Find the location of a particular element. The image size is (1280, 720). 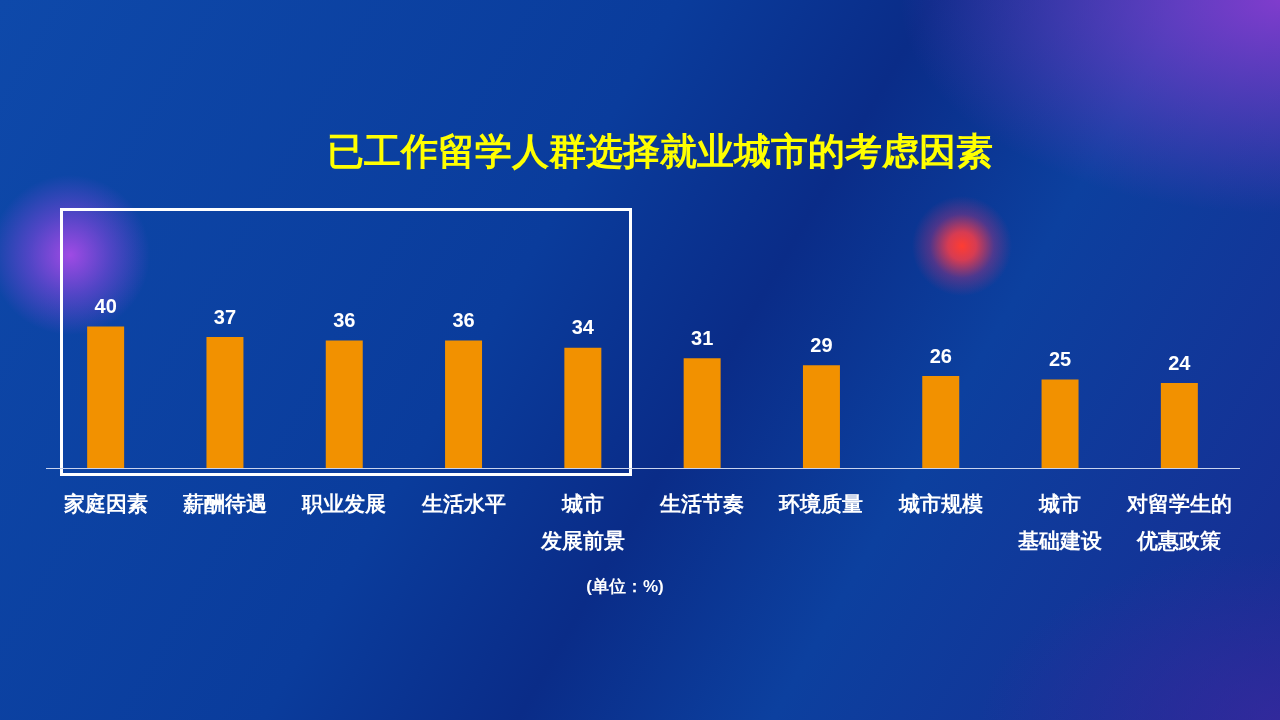

x-tick-label: 薪酬待遇 is located at coordinates (224, 504).